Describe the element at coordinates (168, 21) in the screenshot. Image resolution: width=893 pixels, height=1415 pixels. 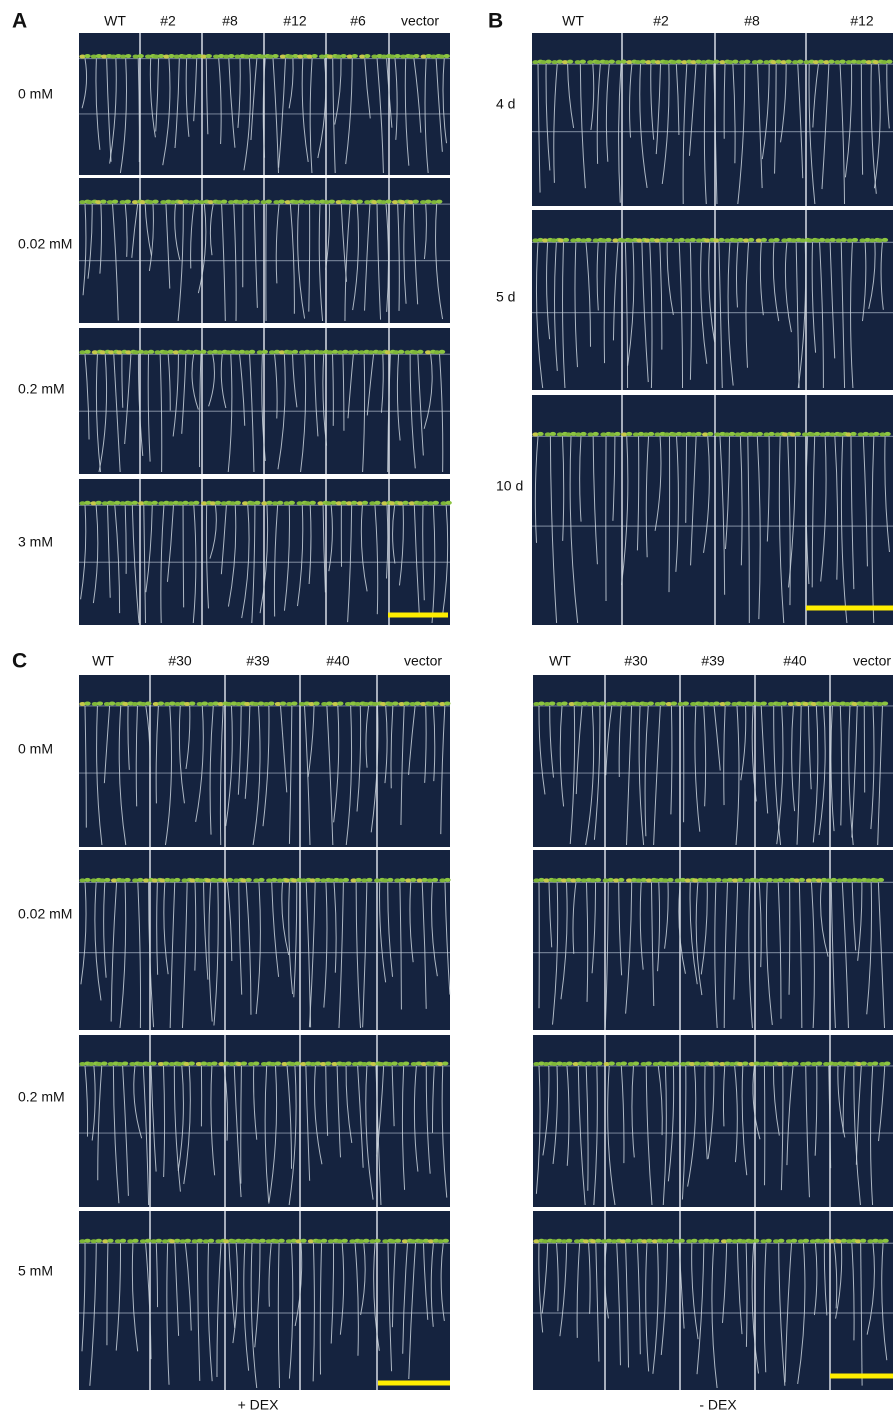
I see `column-label: #2` at that location.